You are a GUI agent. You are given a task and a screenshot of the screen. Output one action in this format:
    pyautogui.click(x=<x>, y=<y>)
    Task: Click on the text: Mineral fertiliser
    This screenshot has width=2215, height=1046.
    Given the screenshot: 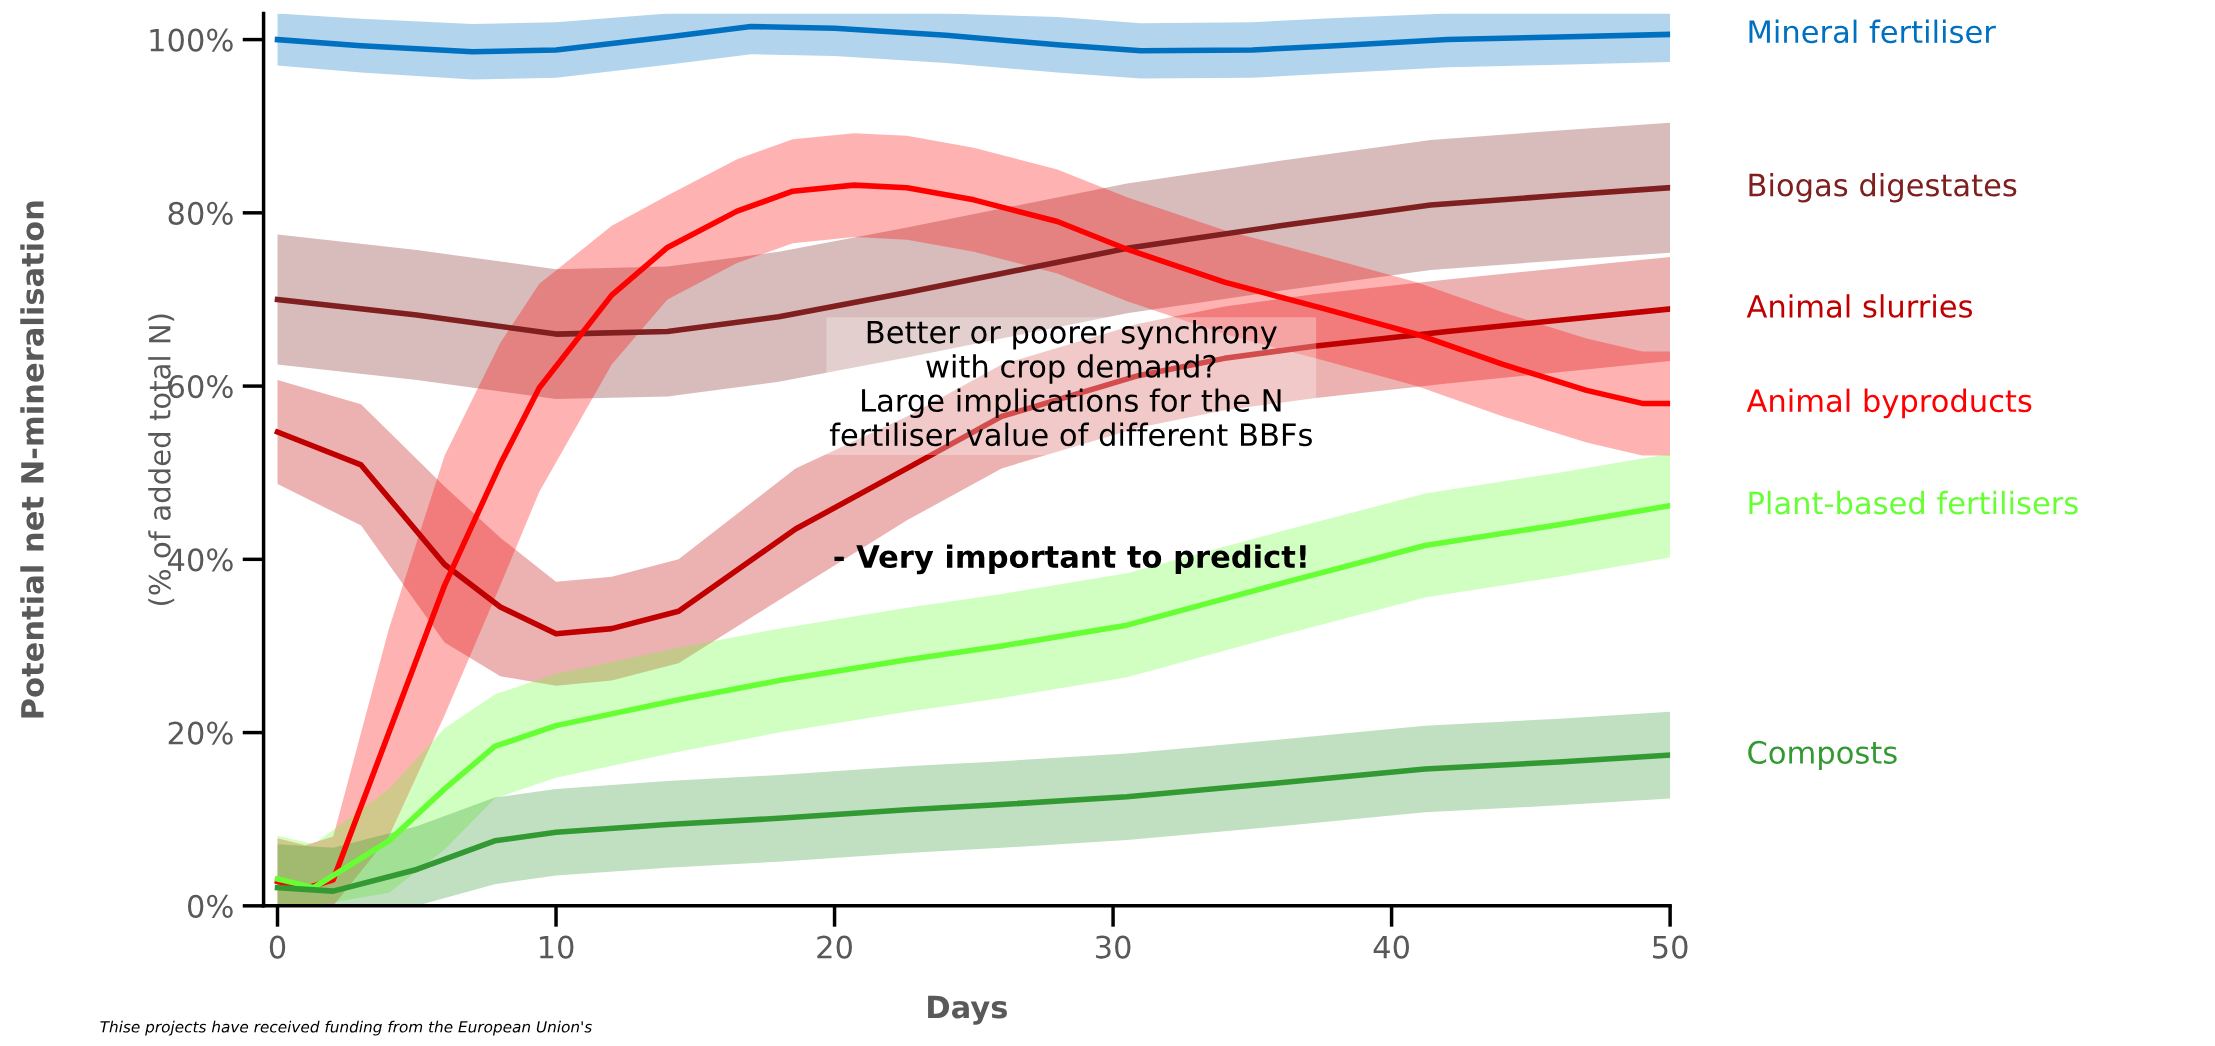 What is the action you would take?
    pyautogui.click(x=1872, y=31)
    